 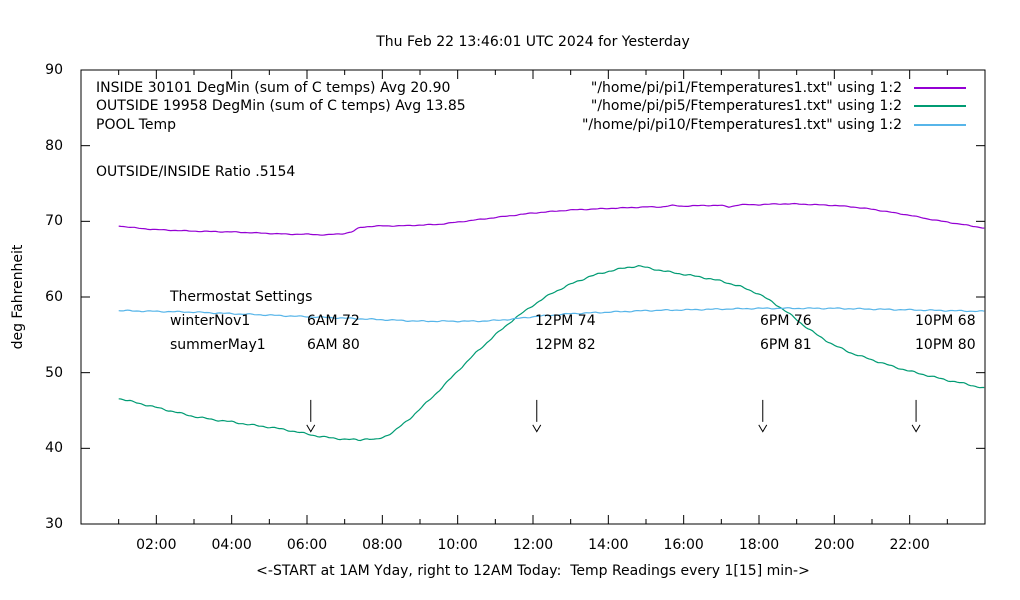 What do you see at coordinates (333, 321) in the screenshot?
I see `thermostat-winter-6am: 6AM 72` at bounding box center [333, 321].